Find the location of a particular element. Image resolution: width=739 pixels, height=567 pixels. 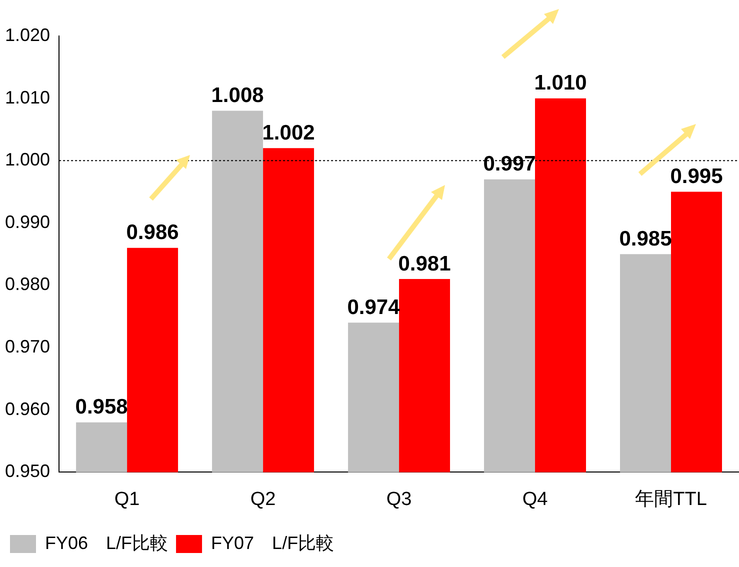

y-tick-label: 0.950 is located at coordinates (27, 471).